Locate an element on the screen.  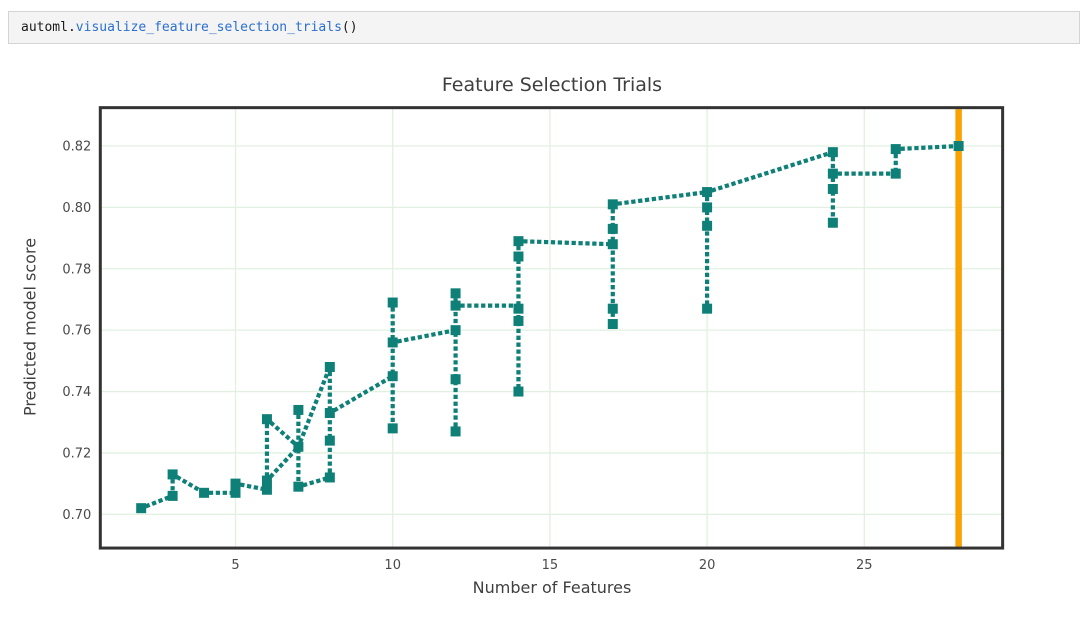
y-tick-label: 0.76 is located at coordinates (76, 331).